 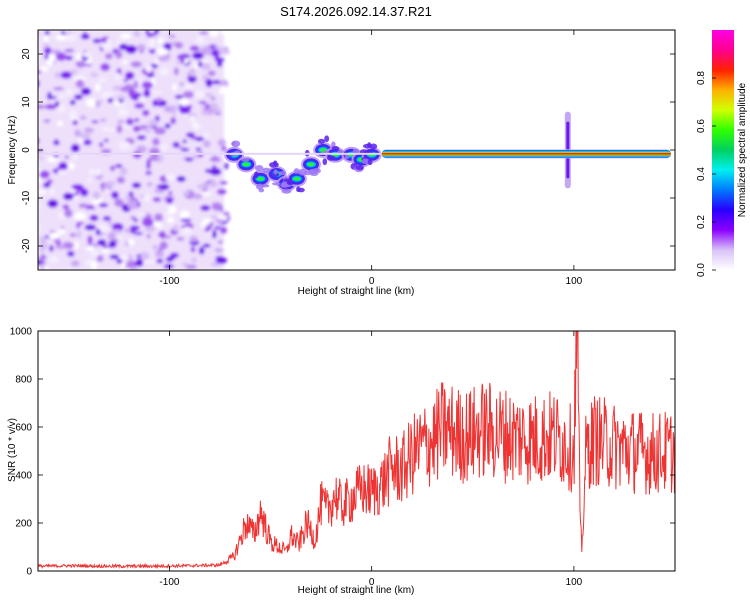 What do you see at coordinates (23, 476) in the screenshot?
I see `y-tick-label: 400` at bounding box center [23, 476].